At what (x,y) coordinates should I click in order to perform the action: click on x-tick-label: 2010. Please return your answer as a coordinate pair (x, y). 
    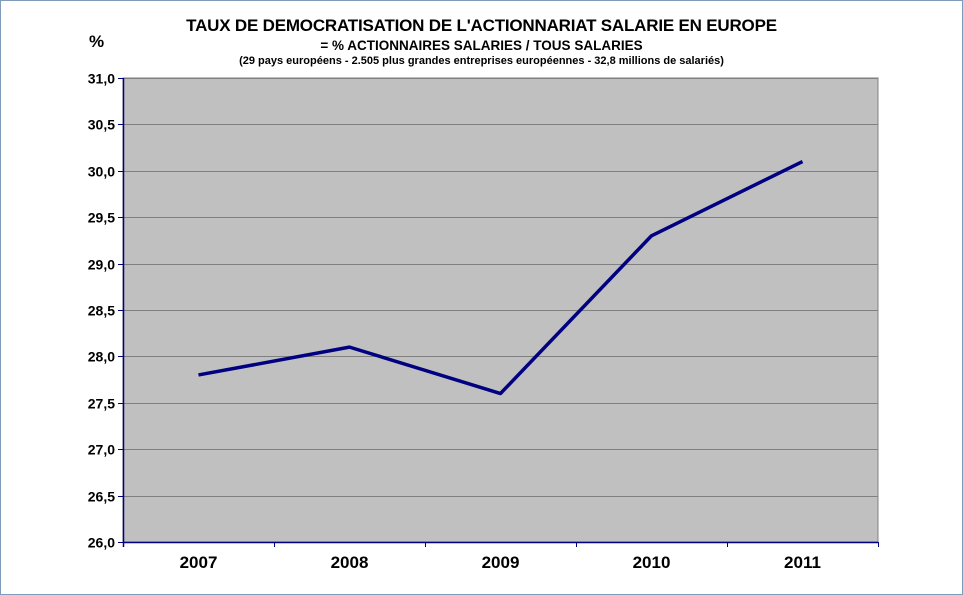
    Looking at the image, I should click on (652, 562).